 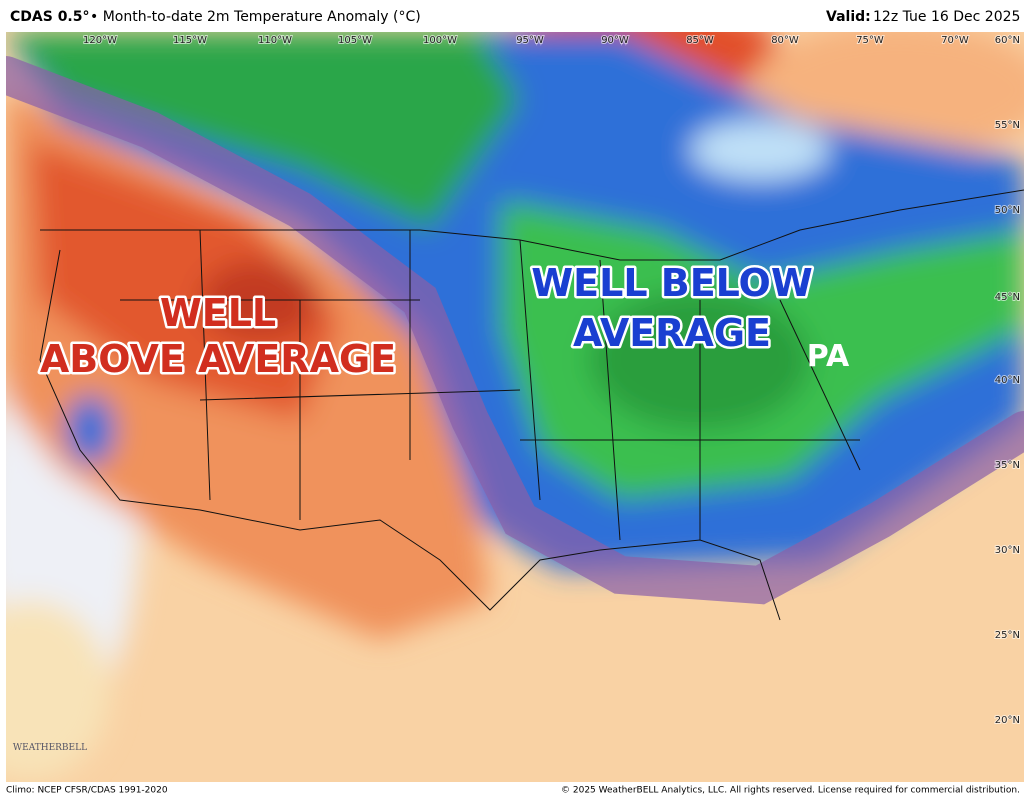 What do you see at coordinates (955, 40) in the screenshot?
I see `longitude-label: 70°W` at bounding box center [955, 40].